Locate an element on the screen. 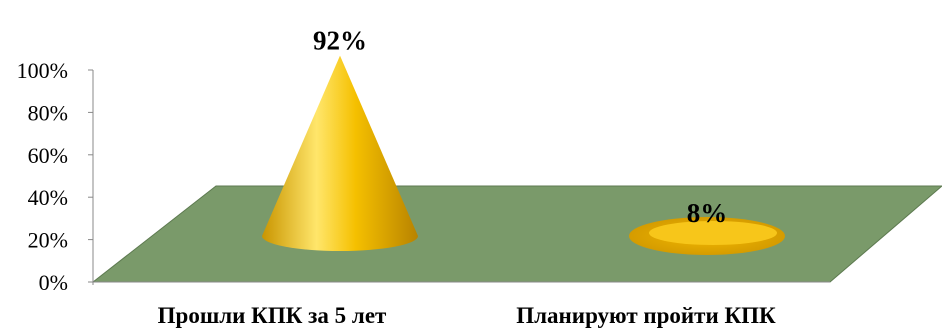 Image resolution: width=942 pixels, height=331 pixels. category-label: Прошли КПК за 5 лет is located at coordinates (272, 315).